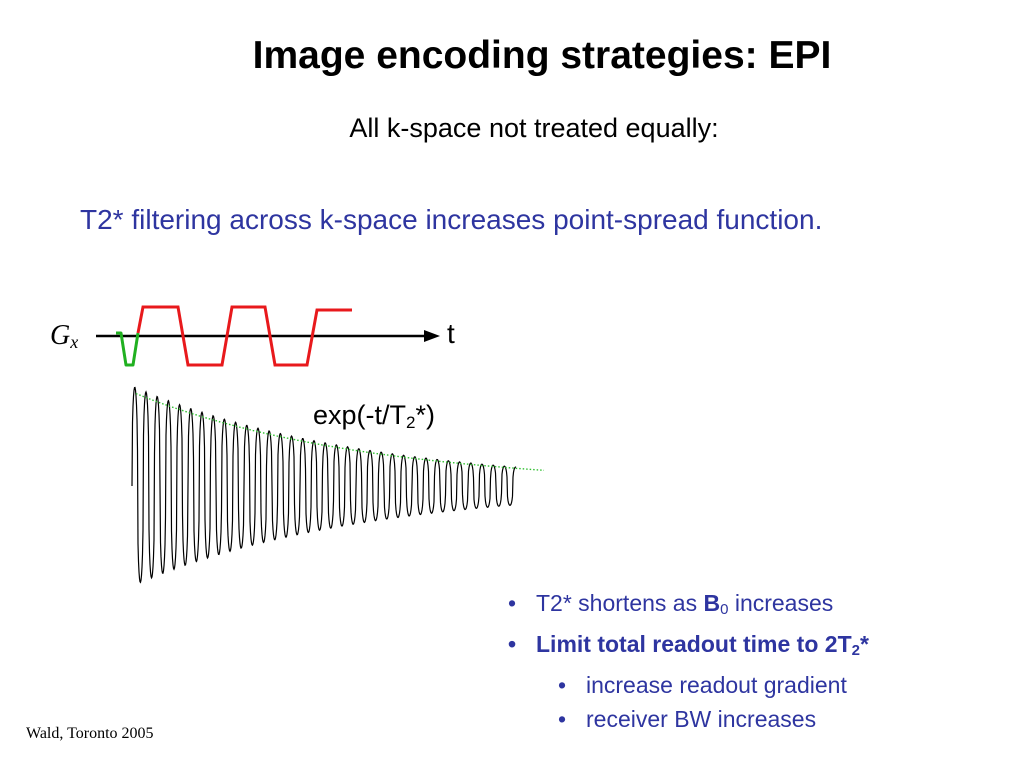 The height and width of the screenshot is (768, 1024). Describe the element at coordinates (688, 685) in the screenshot. I see `sub-bullet-item: • increase readout gradient` at that location.